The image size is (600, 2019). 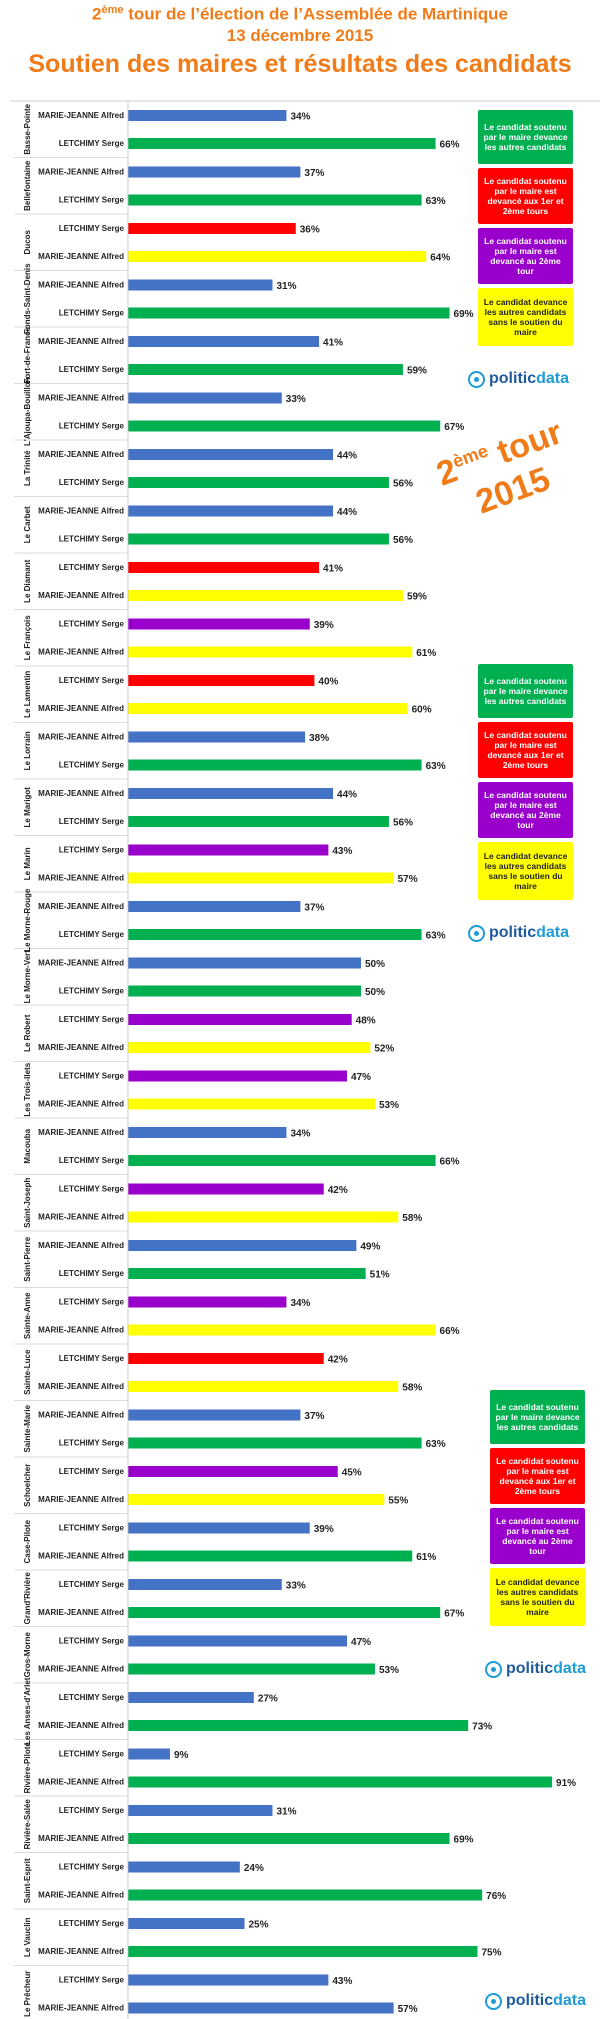 What do you see at coordinates (27, 524) in the screenshot?
I see `commune-label: Le Carbet` at bounding box center [27, 524].